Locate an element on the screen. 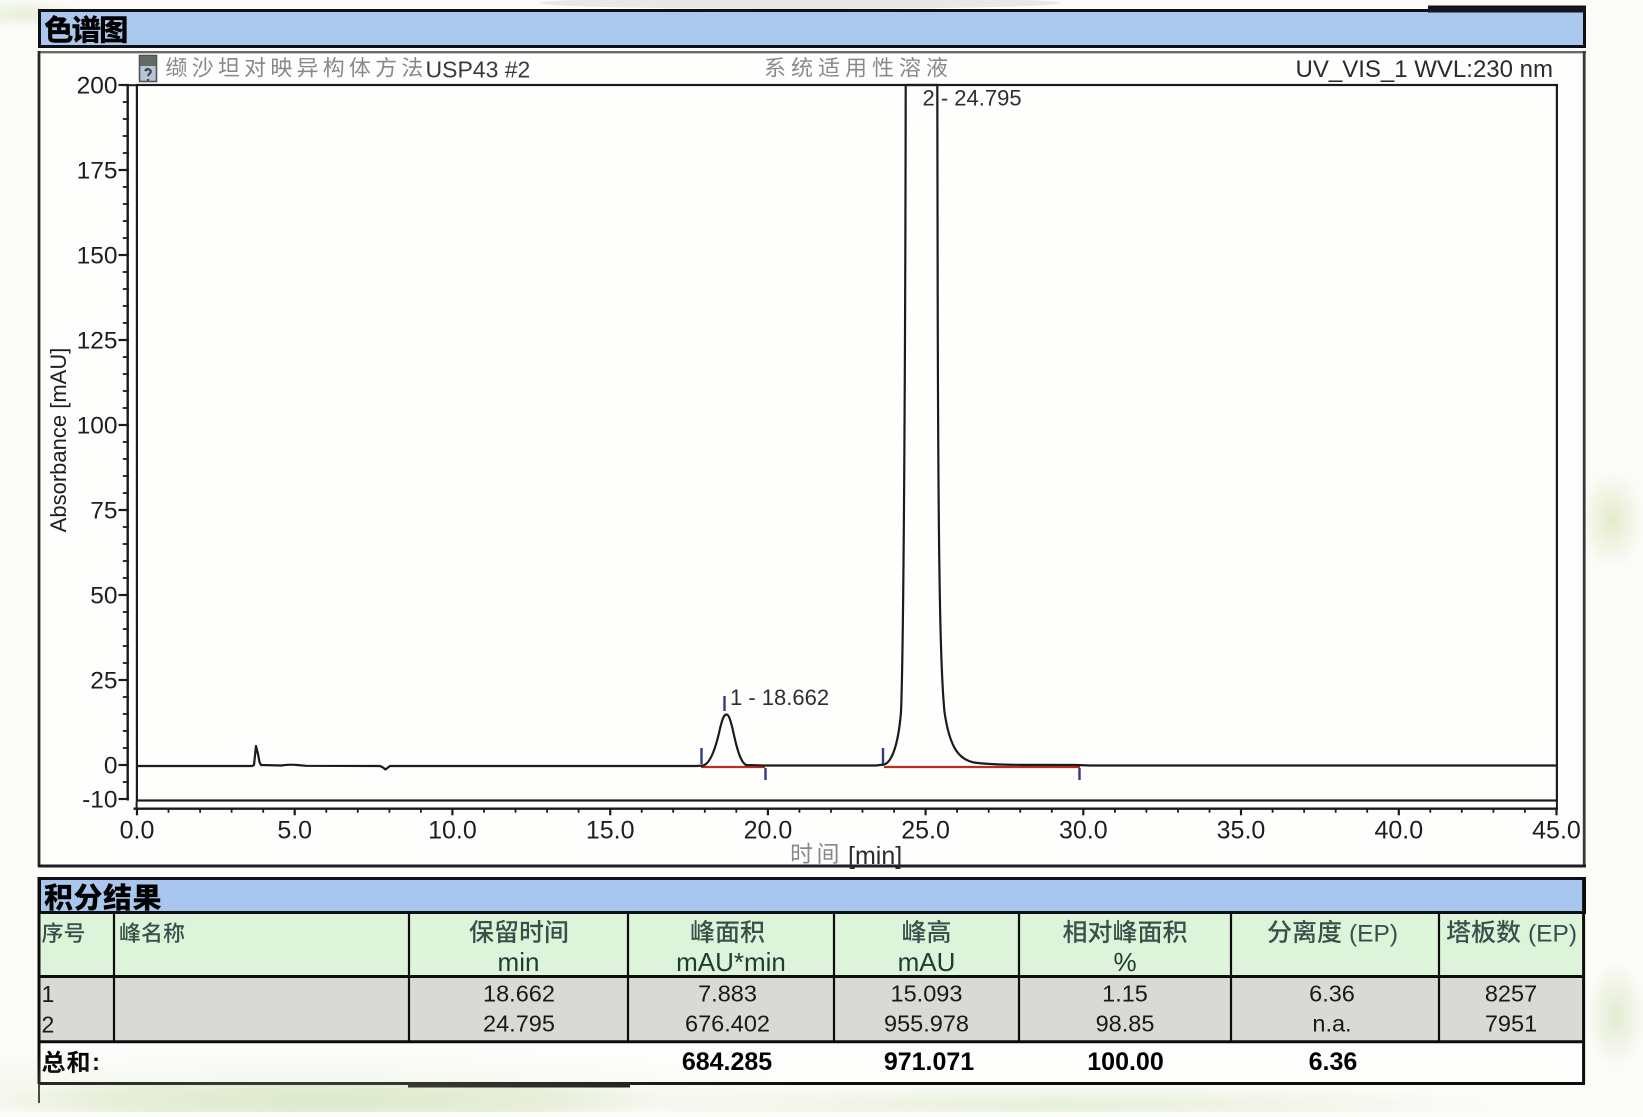  svg-text: 18.662 is located at coordinates (519, 994).